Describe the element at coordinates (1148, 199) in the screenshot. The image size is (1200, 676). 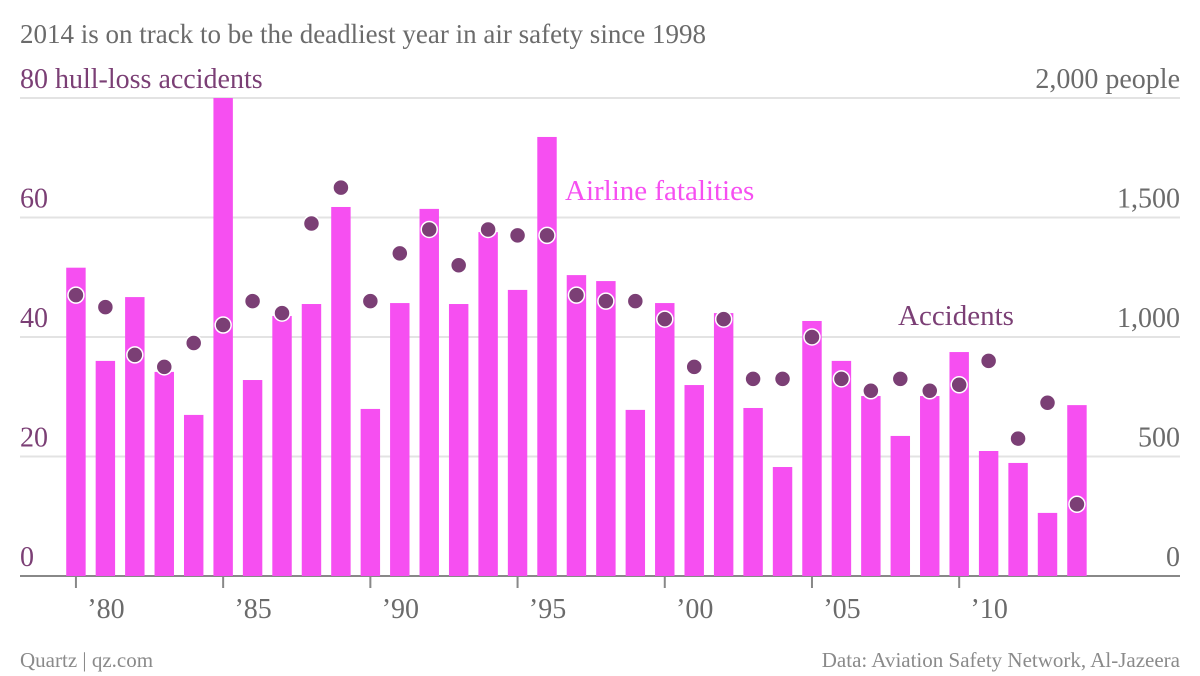
I see `y2-tick-label: 1,500` at that location.